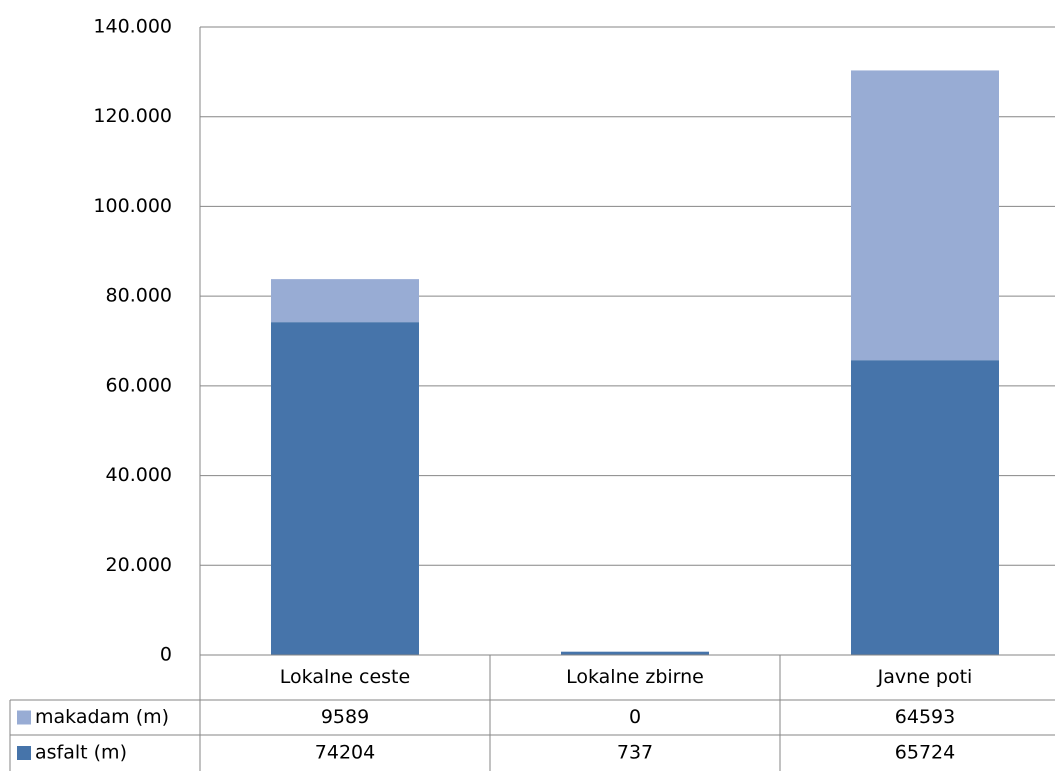 This screenshot has height=771, width=1055. I want to click on y-tick-label: 140.000, so click(132, 27).